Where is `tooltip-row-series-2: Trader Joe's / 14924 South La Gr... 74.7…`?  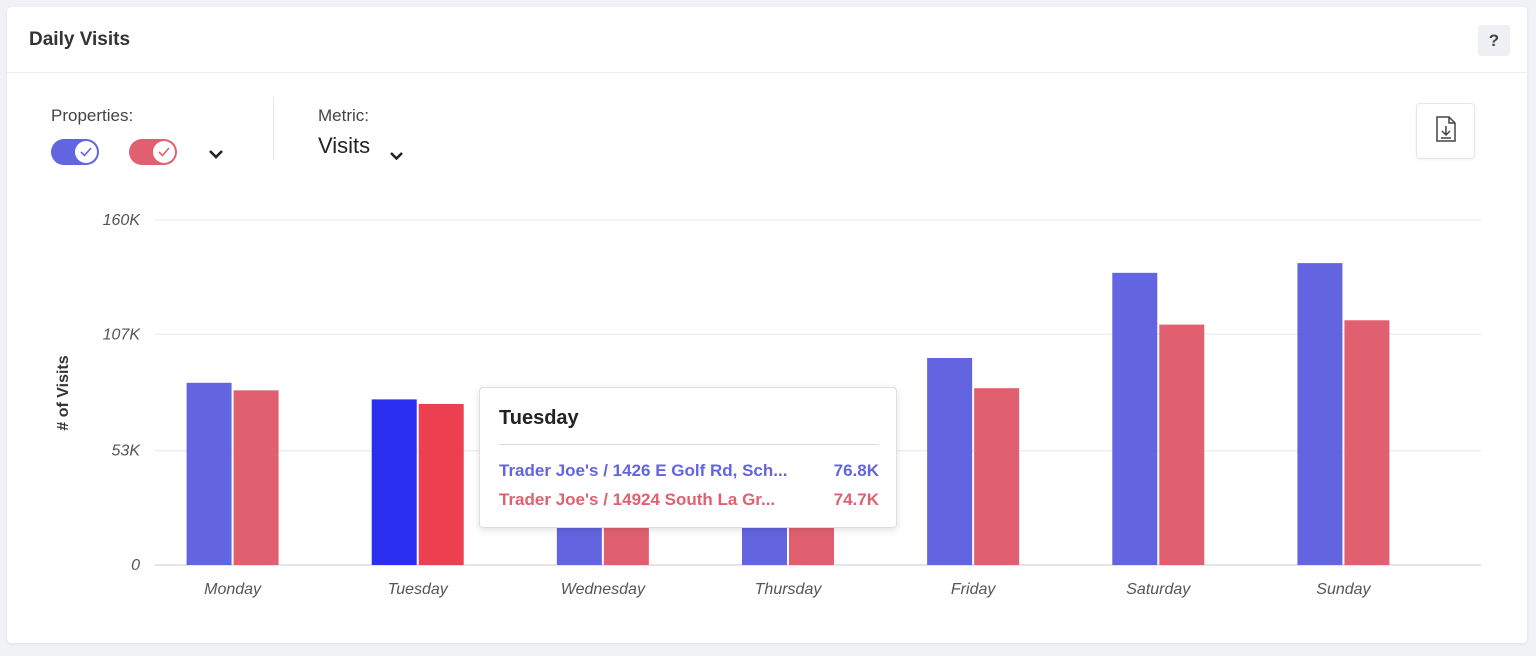
tooltip-row-series-2: Trader Joe's / 14924 South La Gr... 74.7… is located at coordinates (689, 500).